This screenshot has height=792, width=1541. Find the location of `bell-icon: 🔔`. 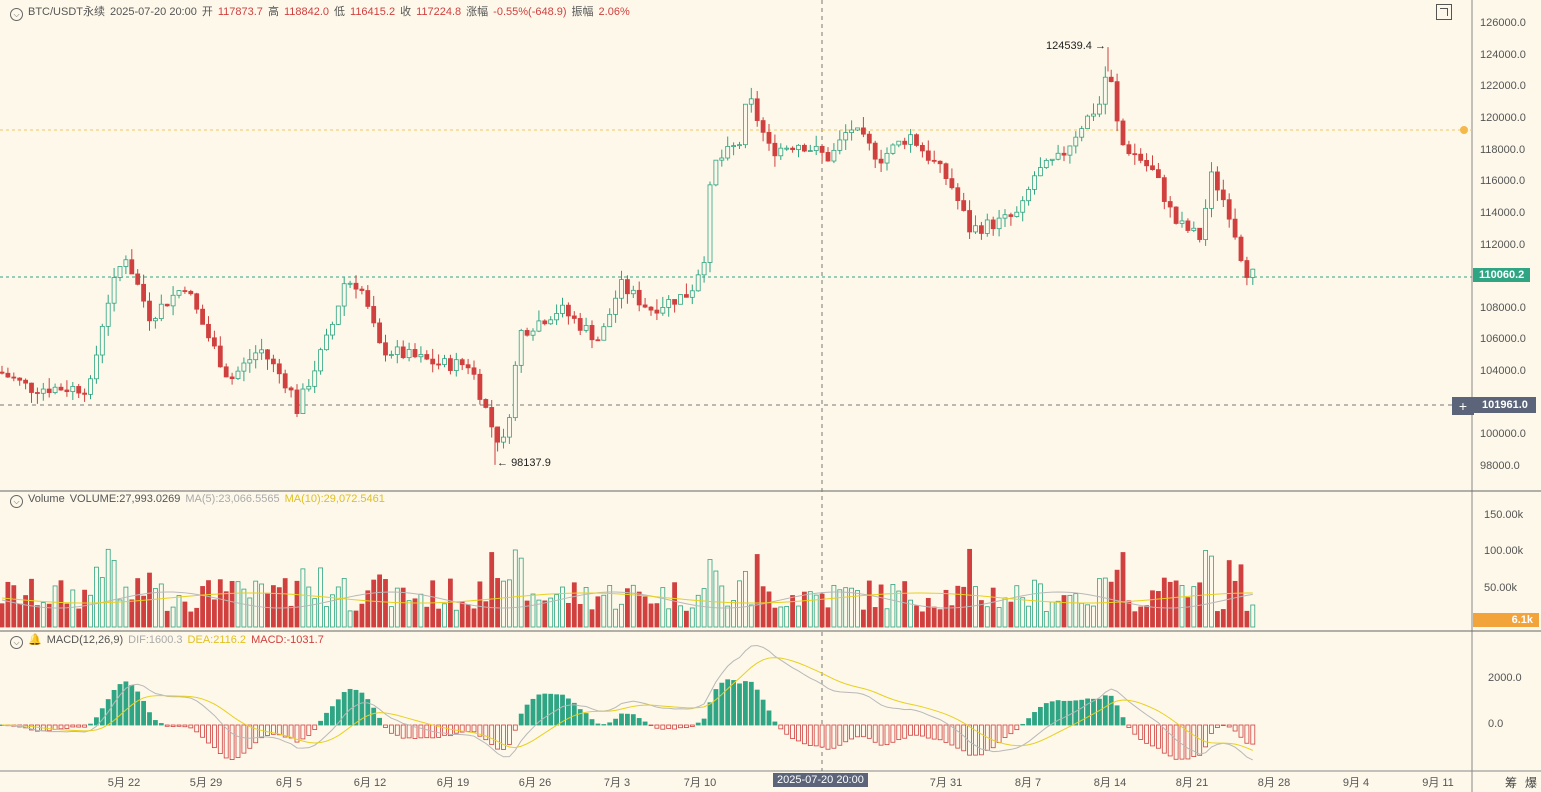

bell-icon: 🔔 is located at coordinates (35, 640).